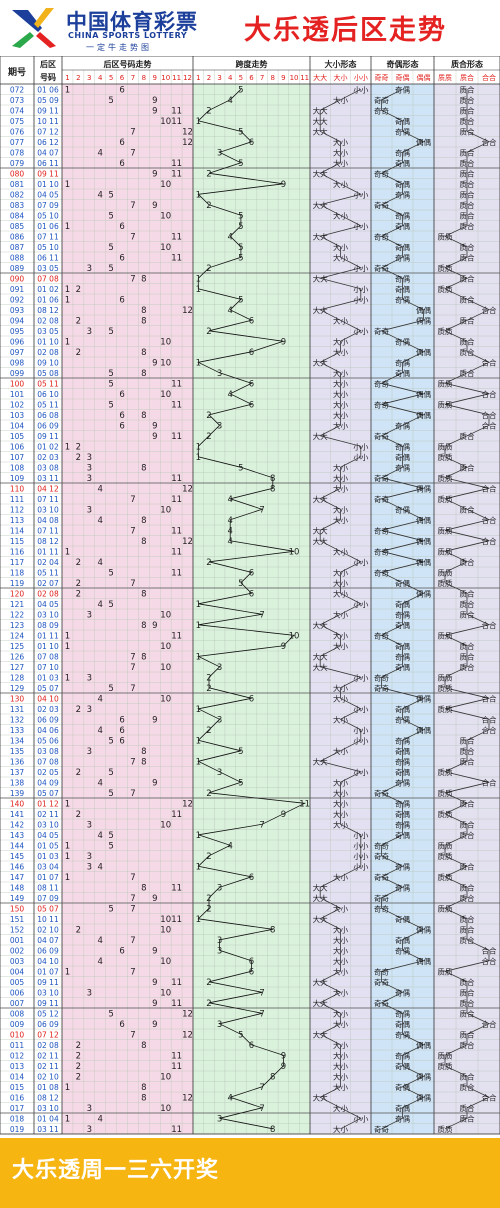  I want to click on span-value: 5, so click(240, 132).